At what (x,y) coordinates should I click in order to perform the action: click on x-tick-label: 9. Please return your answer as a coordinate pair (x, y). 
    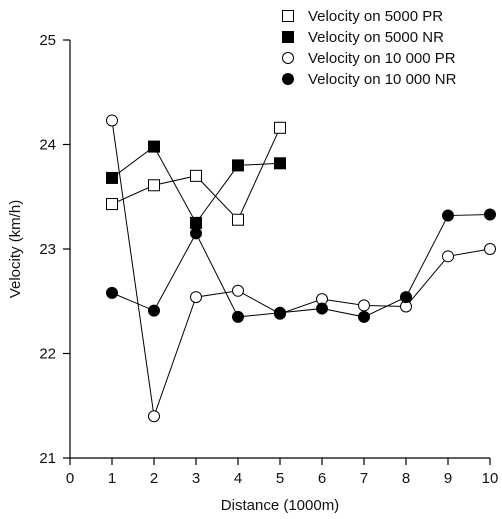
    Looking at the image, I should click on (448, 478).